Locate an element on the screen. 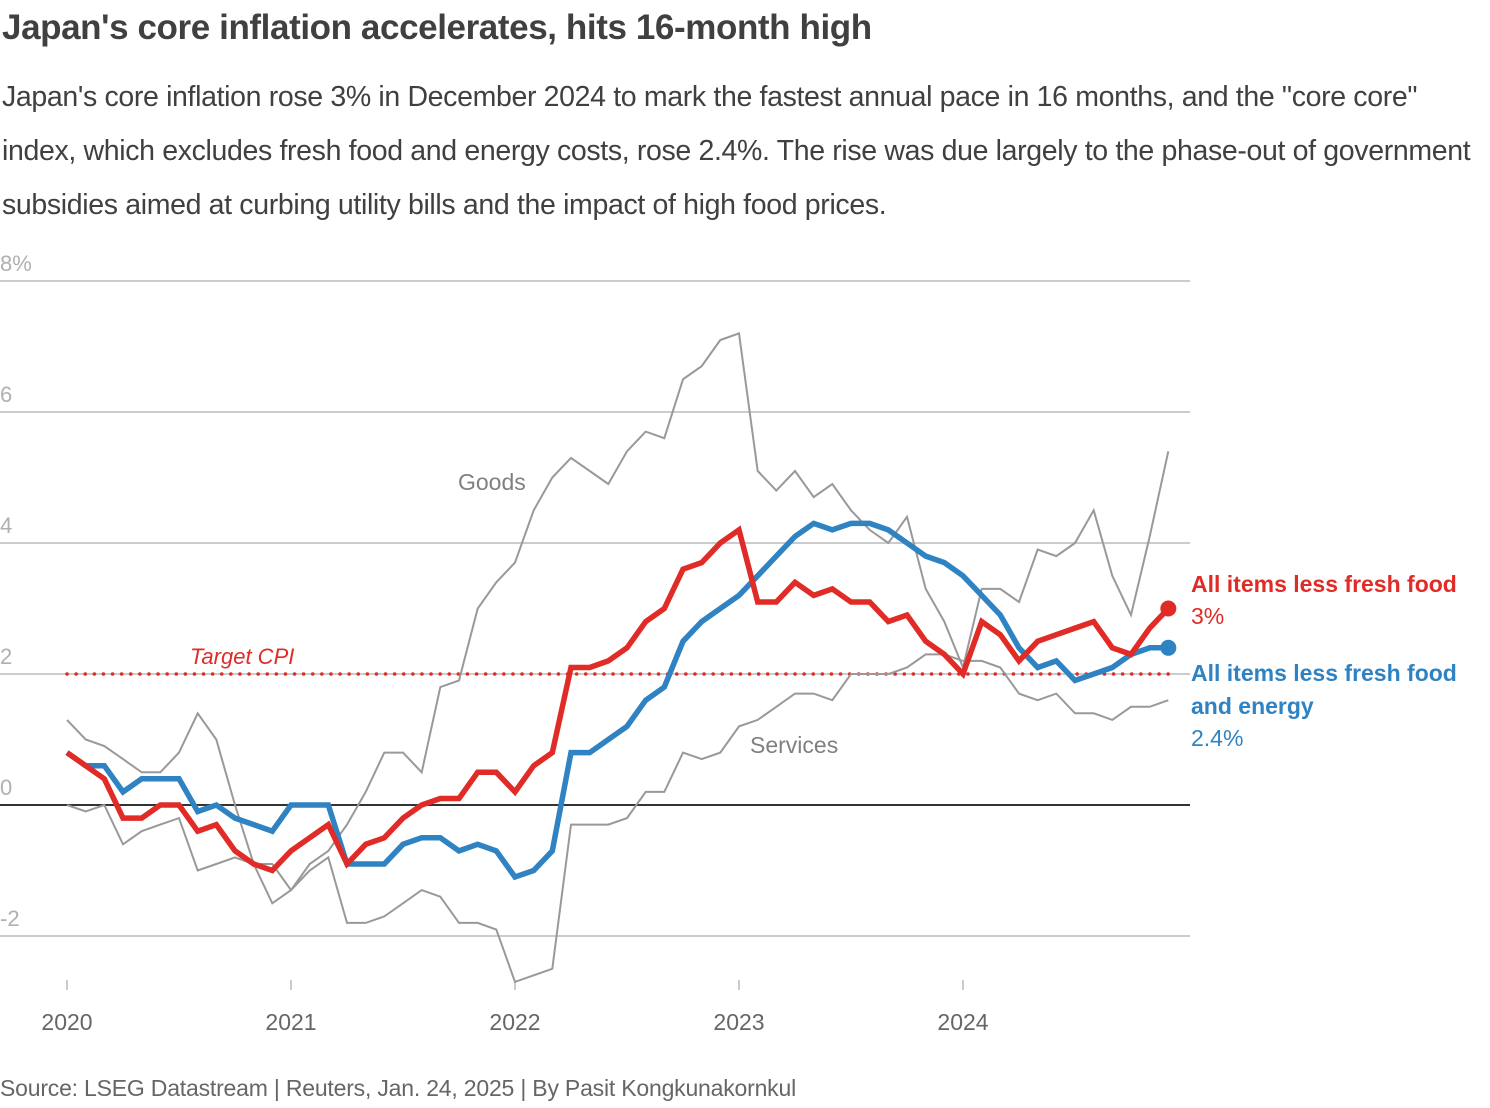 The width and height of the screenshot is (1490, 1108). legend-core: All items less fresh food 3% is located at coordinates (1324, 600).